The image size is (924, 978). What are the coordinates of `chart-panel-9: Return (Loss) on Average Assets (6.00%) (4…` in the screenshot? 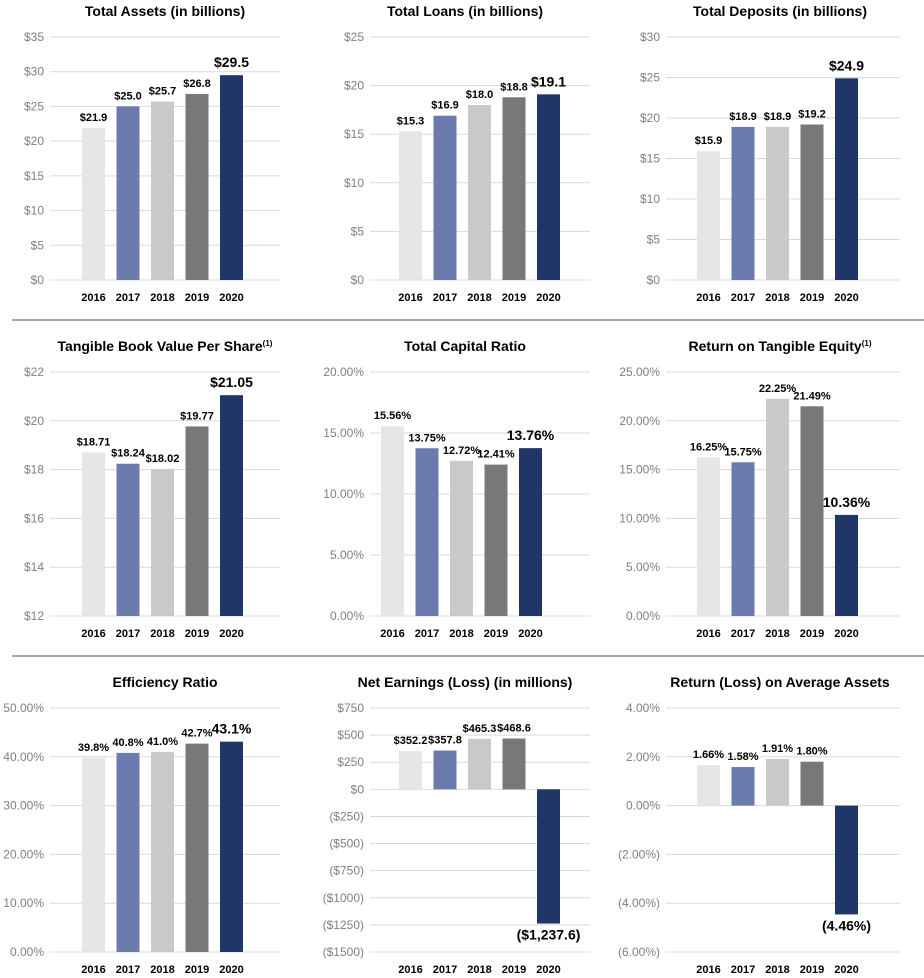 It's located at (759, 825).